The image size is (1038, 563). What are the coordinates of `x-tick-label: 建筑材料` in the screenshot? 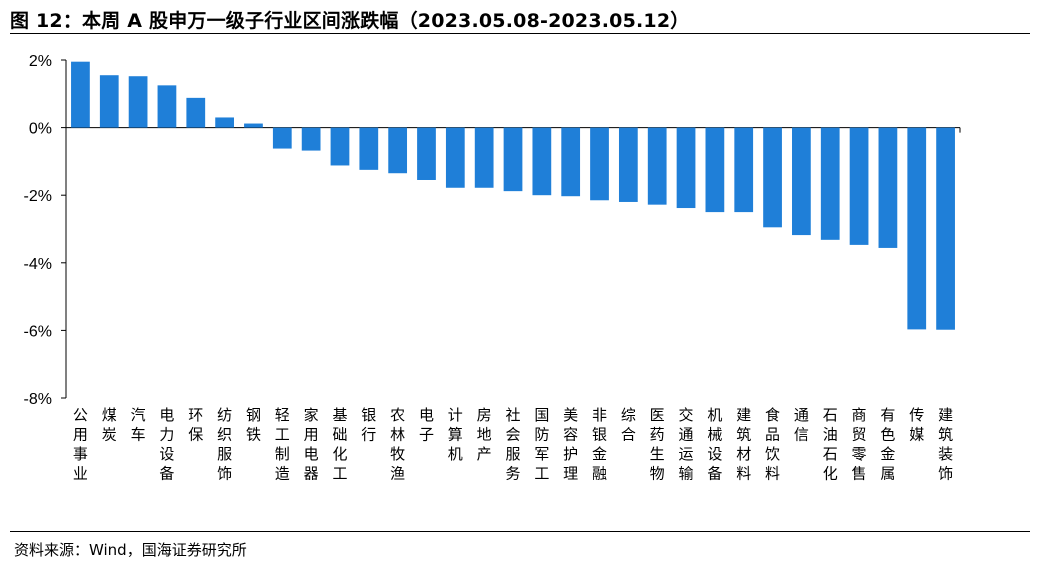 It's located at (743, 444).